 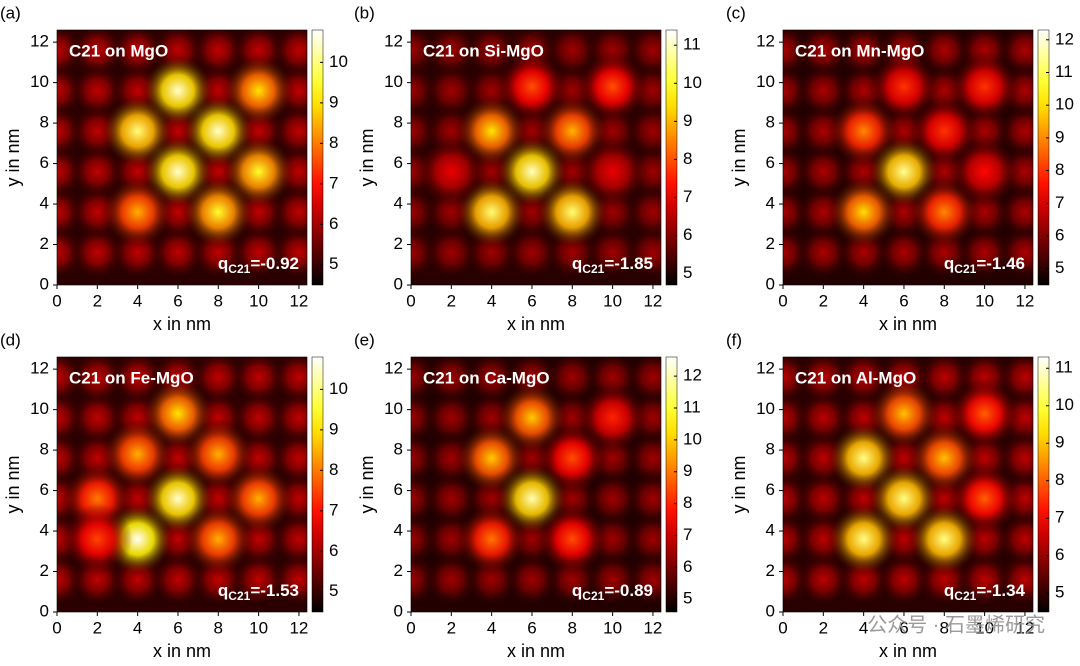 What do you see at coordinates (770, 449) in the screenshot?
I see `y-tick-label: 8` at bounding box center [770, 449].